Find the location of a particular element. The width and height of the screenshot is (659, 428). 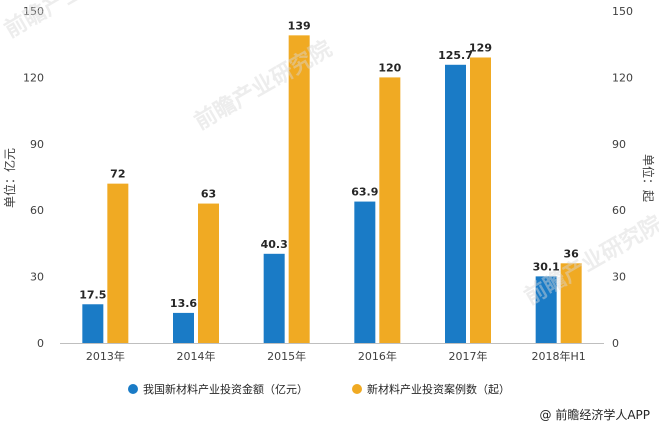

x-tick-label-4: 2017年 is located at coordinates (468, 356).